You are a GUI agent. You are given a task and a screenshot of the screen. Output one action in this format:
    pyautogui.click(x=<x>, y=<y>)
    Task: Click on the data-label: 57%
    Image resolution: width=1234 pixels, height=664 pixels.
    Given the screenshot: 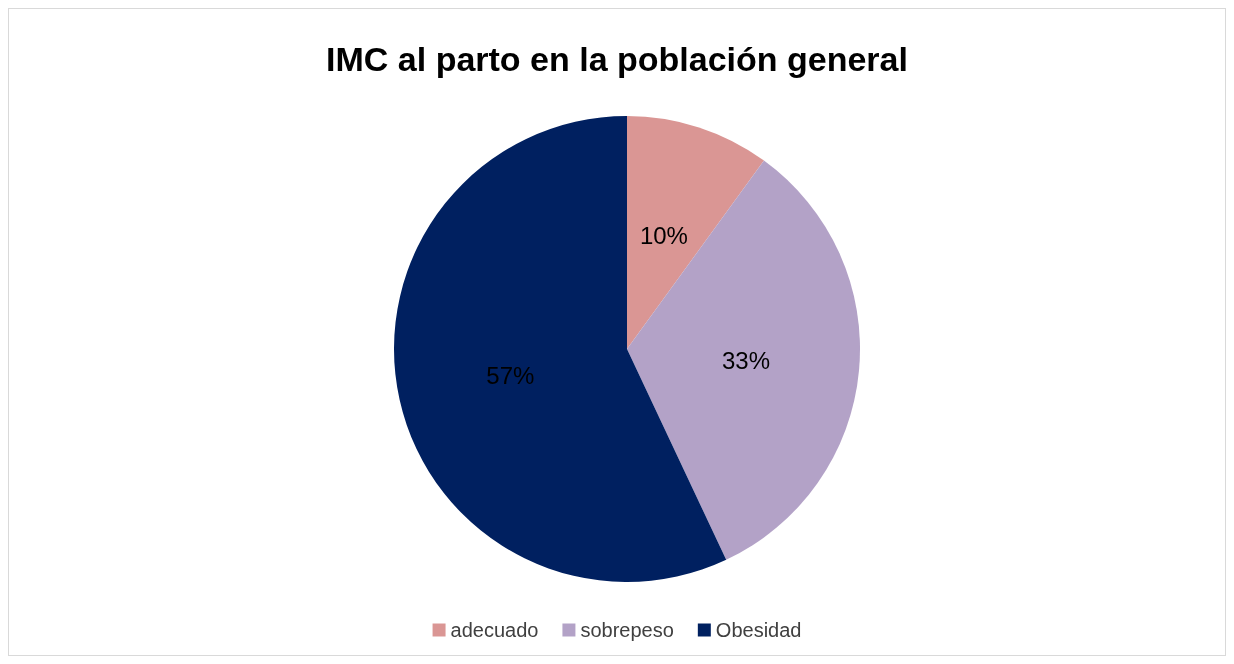 What is the action you would take?
    pyautogui.click(x=510, y=375)
    